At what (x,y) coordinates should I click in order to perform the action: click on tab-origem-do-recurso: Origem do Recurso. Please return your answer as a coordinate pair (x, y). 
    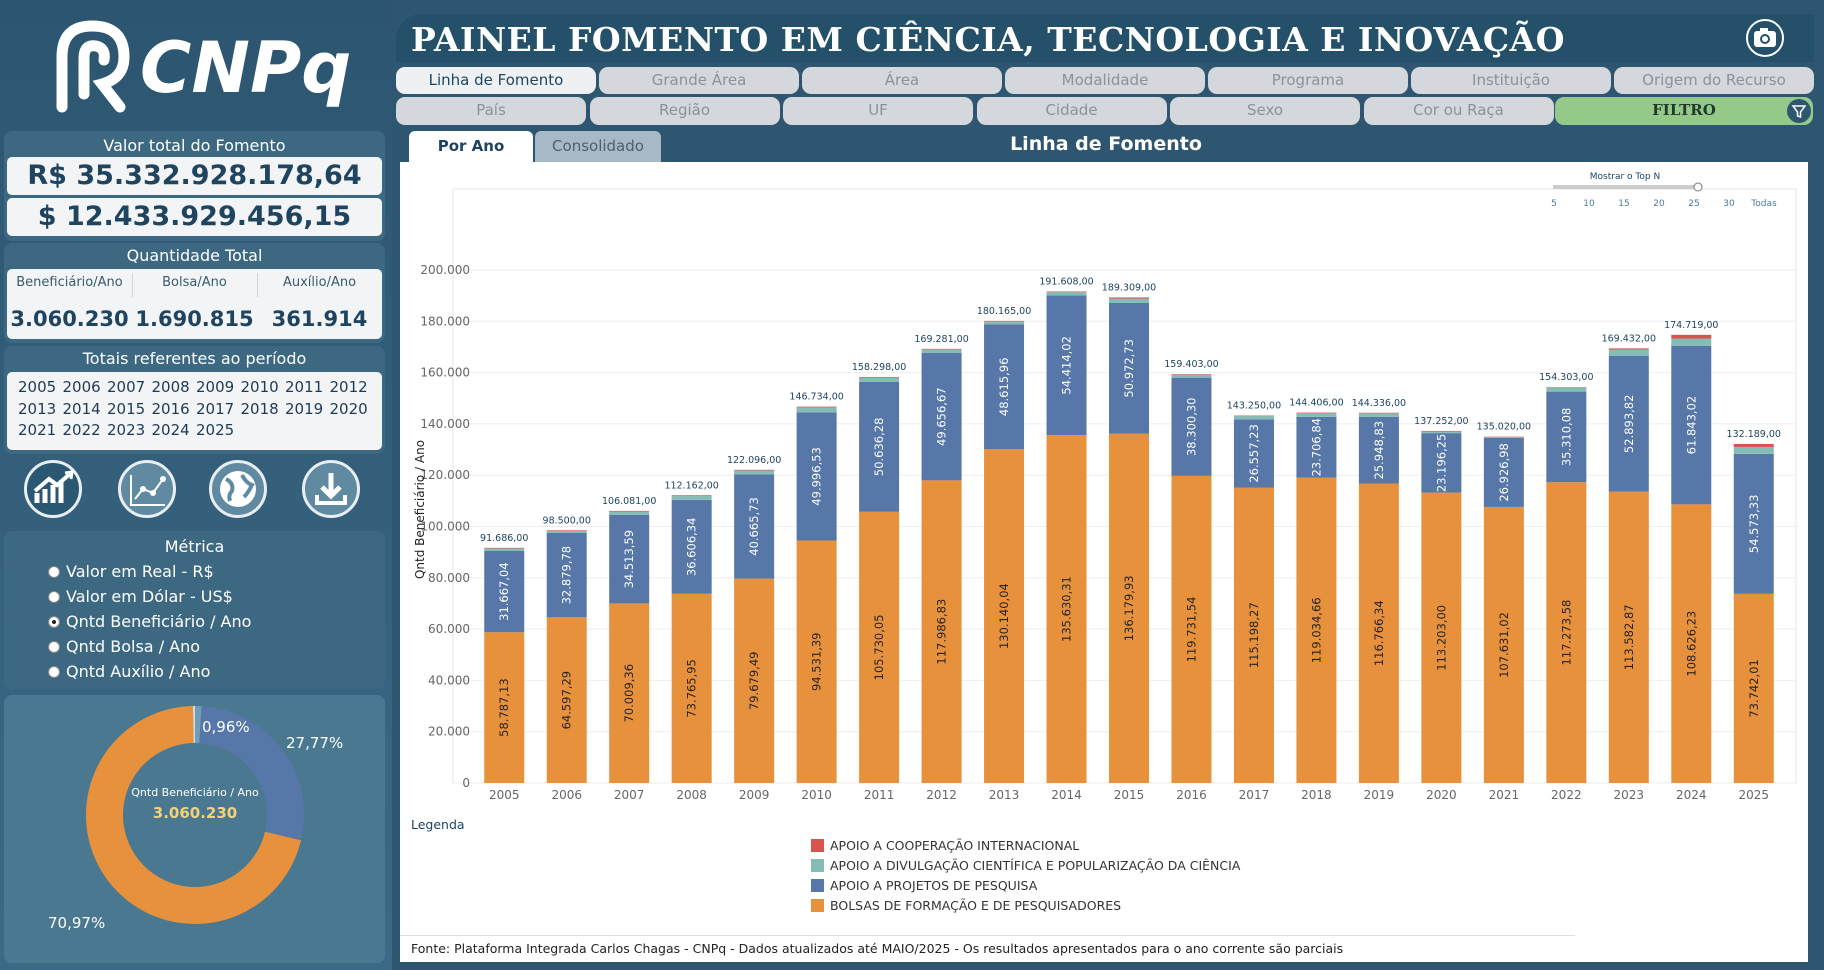
    Looking at the image, I should click on (1714, 80).